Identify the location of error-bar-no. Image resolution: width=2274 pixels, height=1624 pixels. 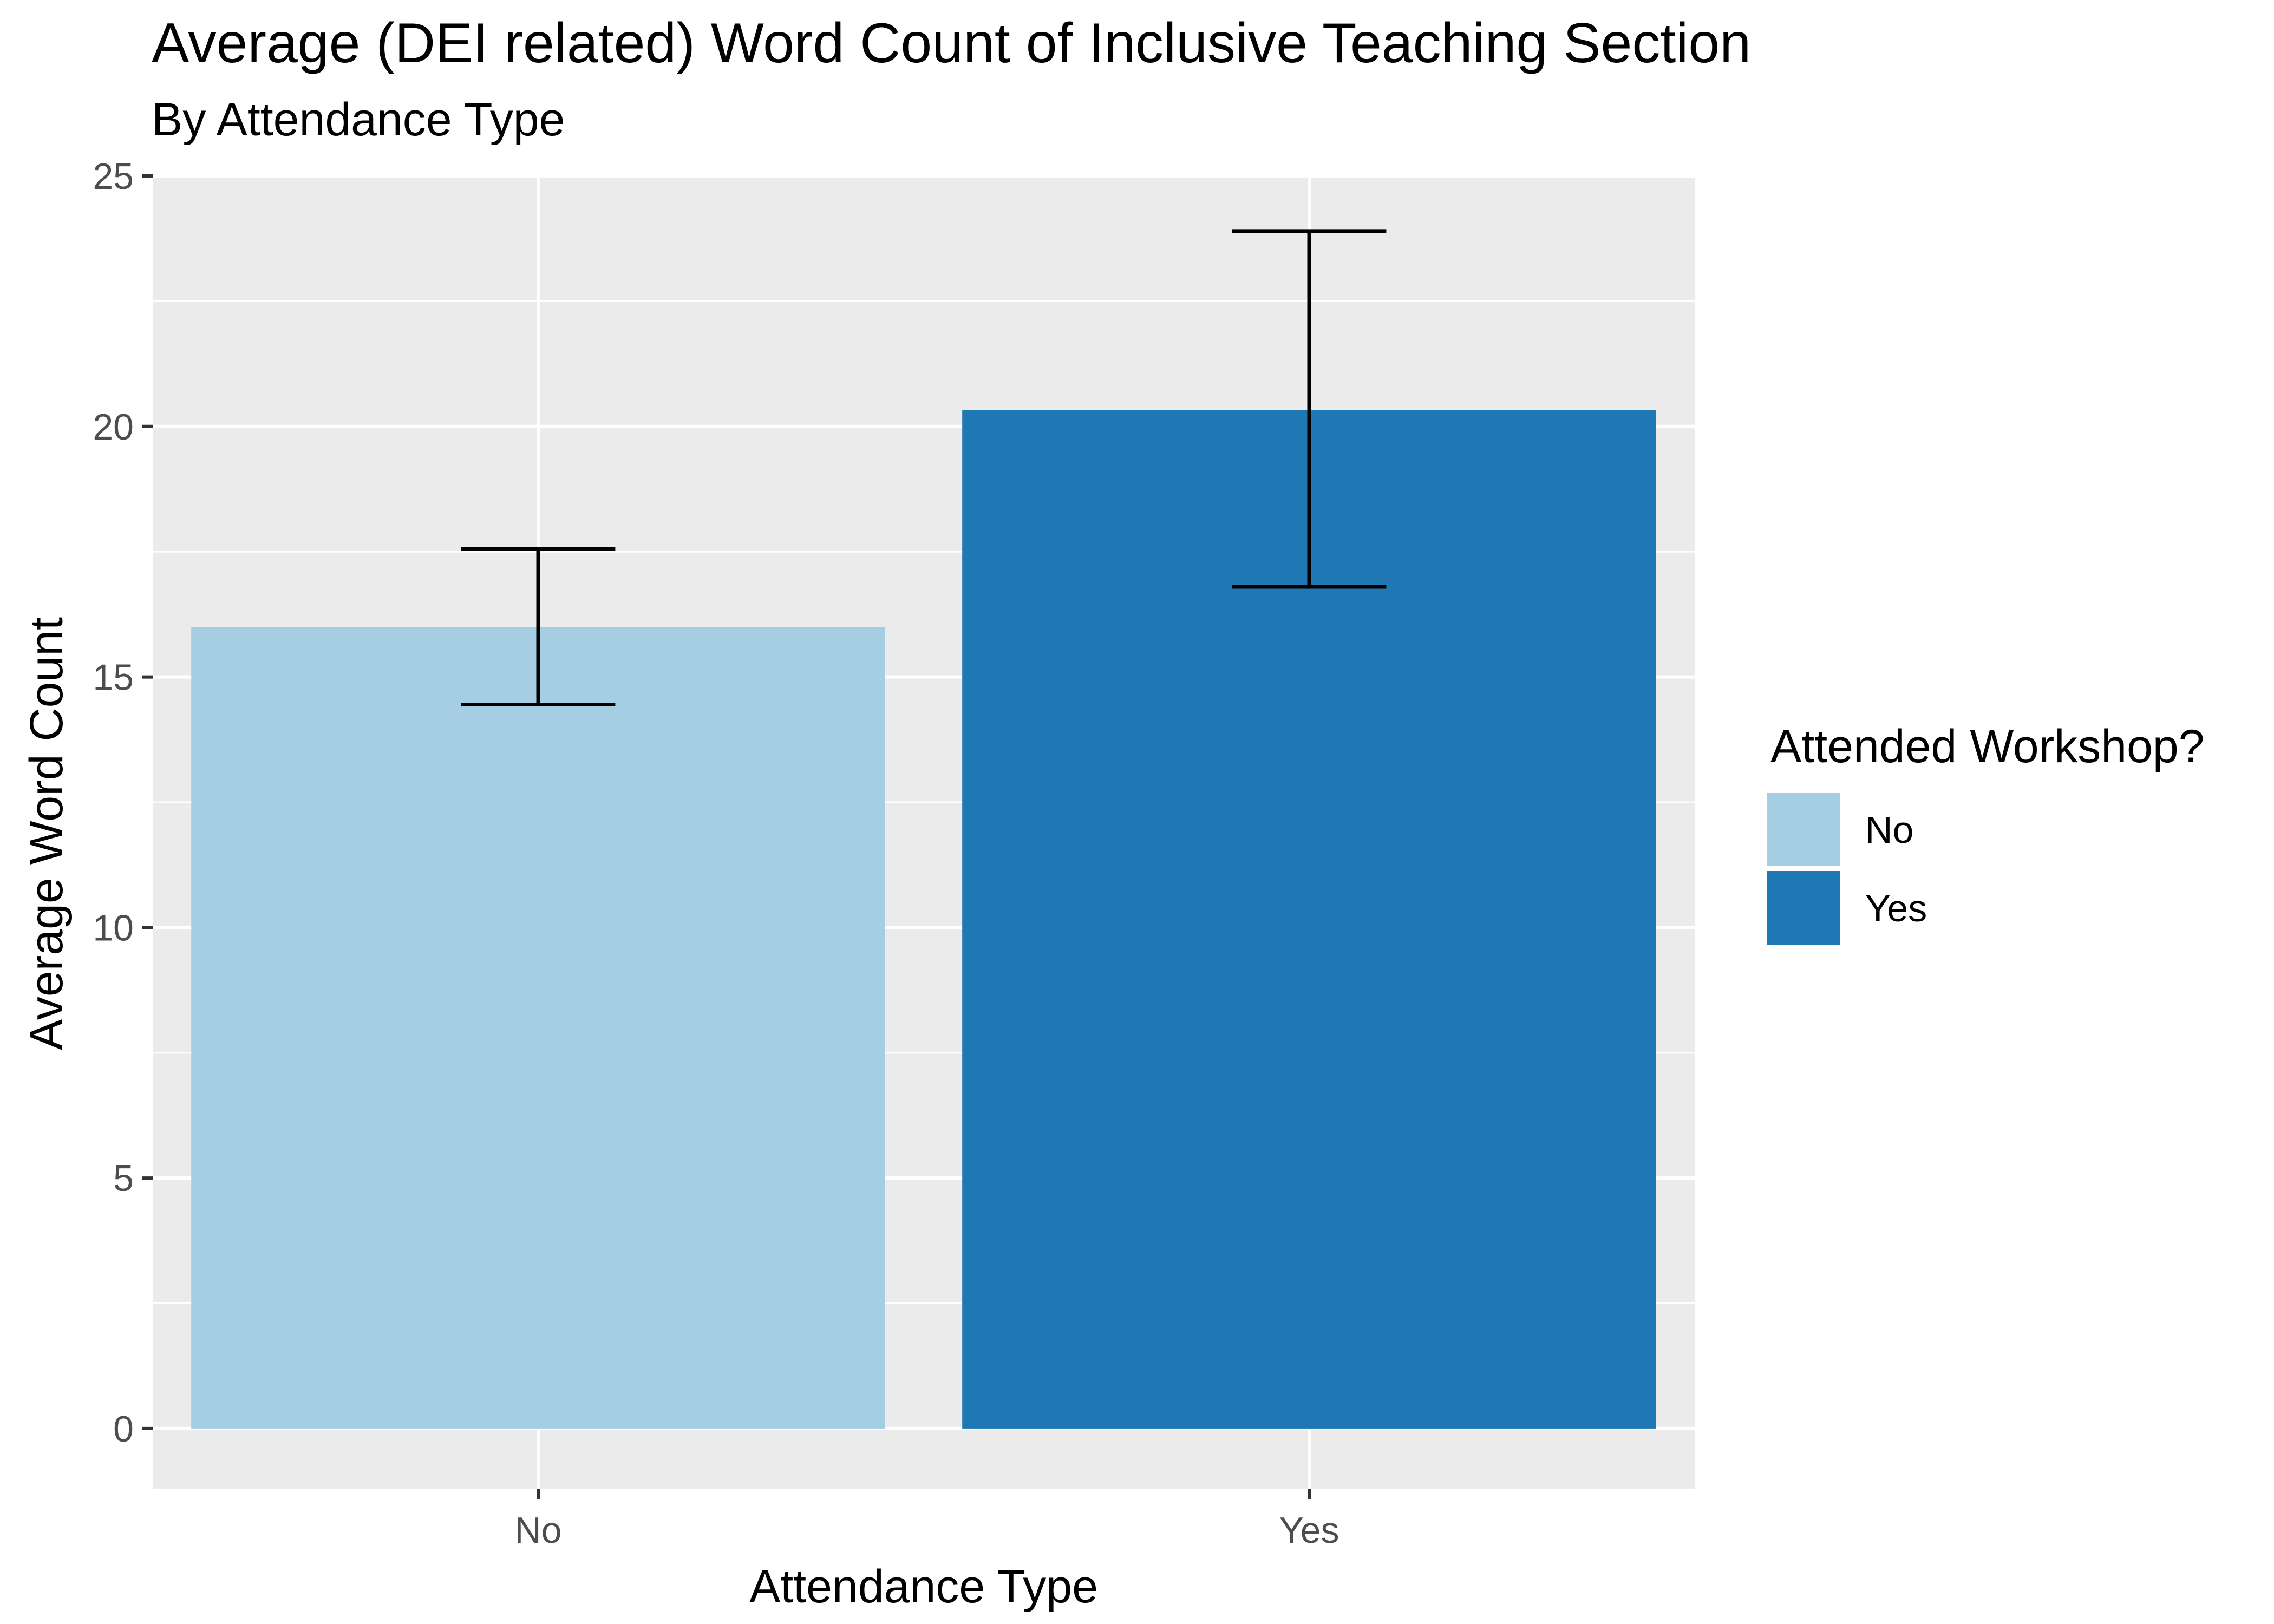
(539, 626).